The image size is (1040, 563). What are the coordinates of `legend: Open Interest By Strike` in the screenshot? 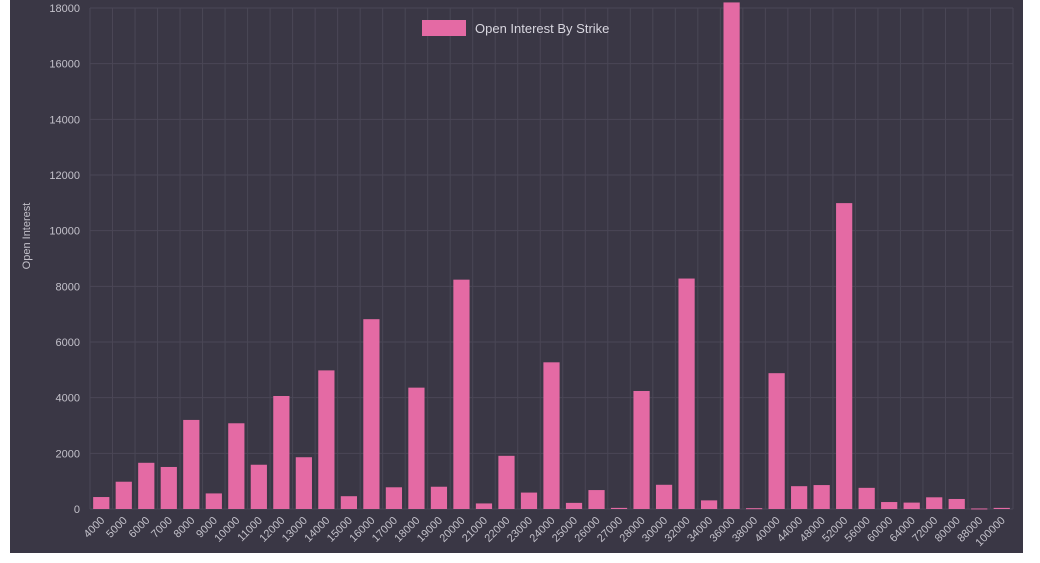 It's located at (515, 28).